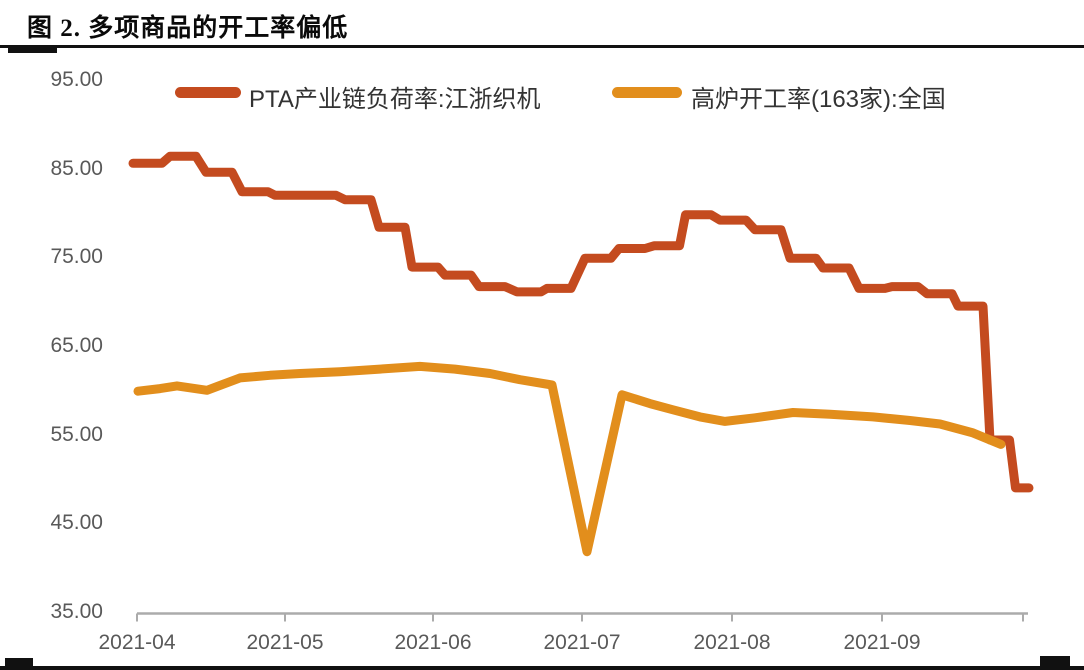 The height and width of the screenshot is (670, 1084). Describe the element at coordinates (137, 642) in the screenshot. I see `x-tick-label: 2021-04` at that location.